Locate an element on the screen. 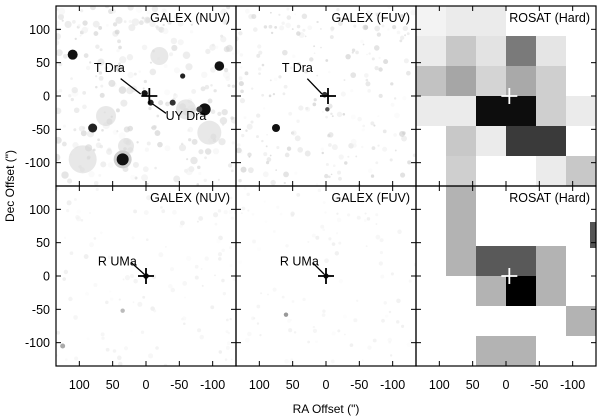  diffuse-patch is located at coordinates (82, 159).